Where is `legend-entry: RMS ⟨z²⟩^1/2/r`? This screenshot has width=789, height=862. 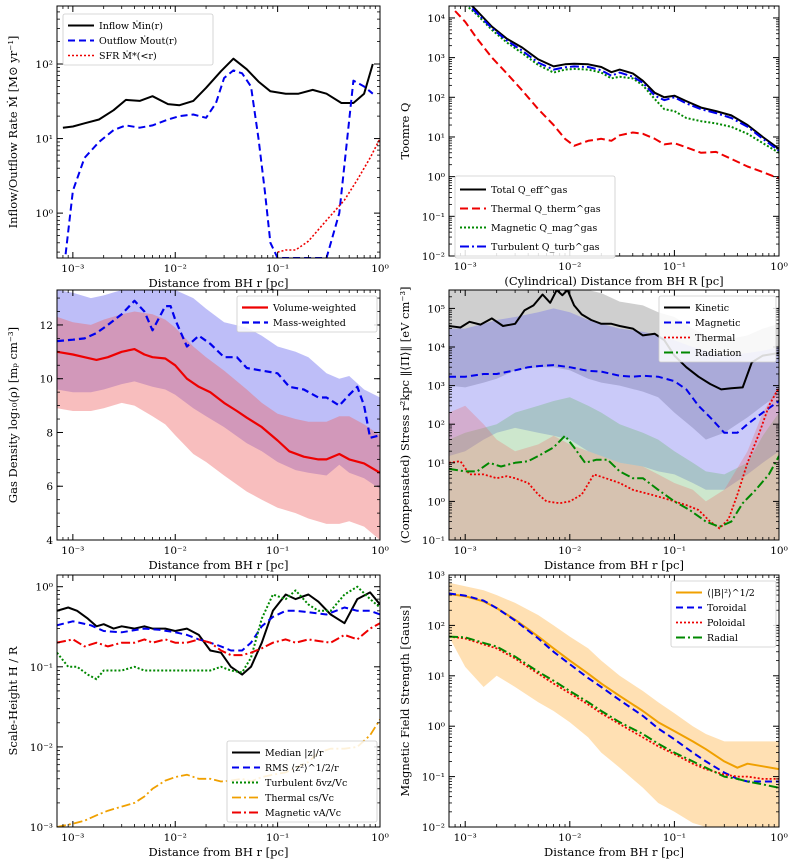
legend-entry: RMS ⟨z²⟩^1/2/r is located at coordinates (302, 768).